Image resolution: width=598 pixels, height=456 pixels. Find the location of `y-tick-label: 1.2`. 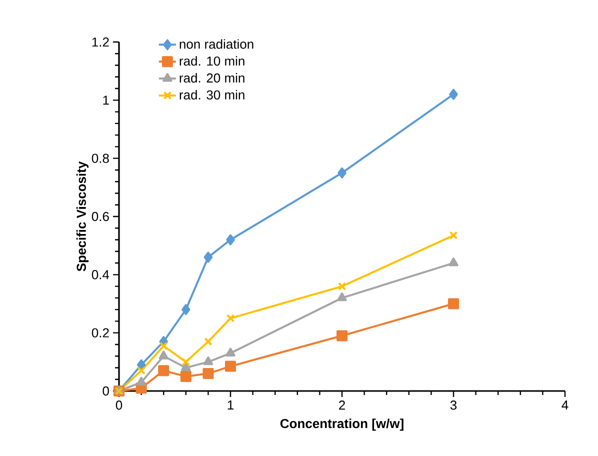

y-tick-label: 1.2 is located at coordinates (100, 42).